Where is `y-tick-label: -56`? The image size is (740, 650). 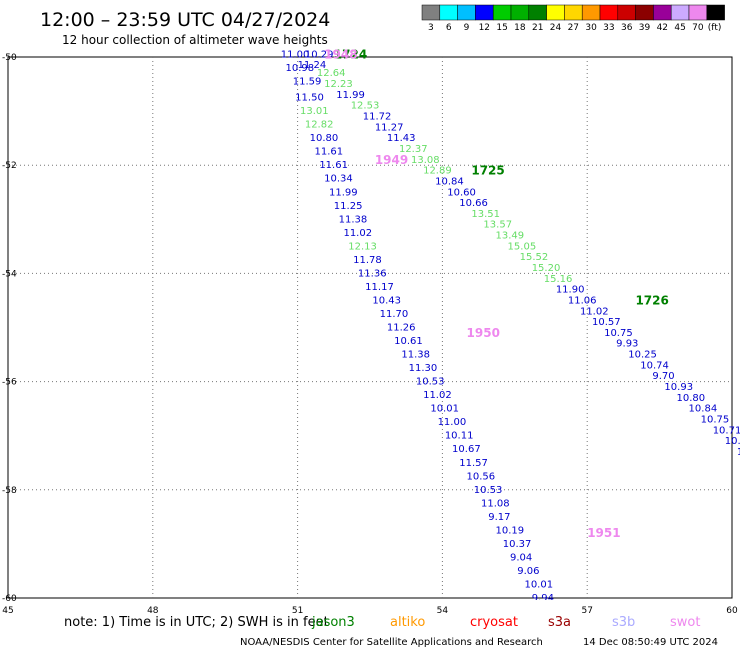
y-tick-label: -56 is located at coordinates (9, 383).